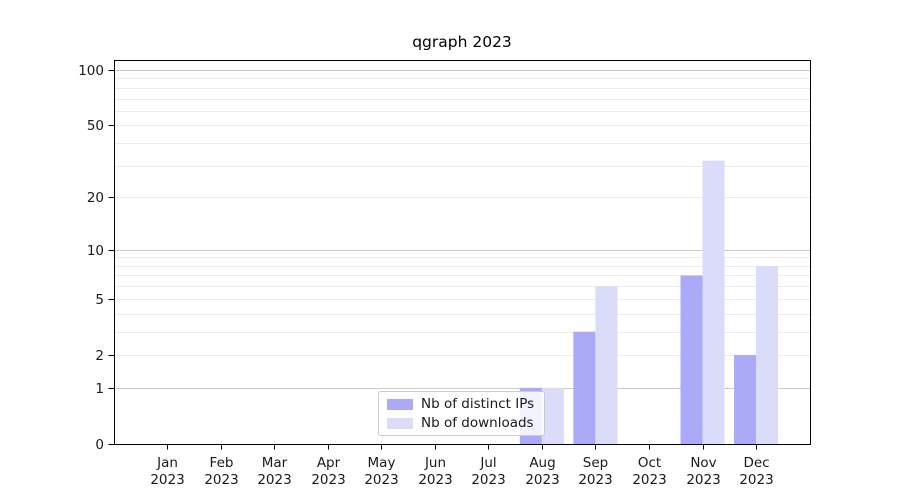 The width and height of the screenshot is (900, 500). What do you see at coordinates (91, 71) in the screenshot?
I see `y-tick-label: 100` at bounding box center [91, 71].